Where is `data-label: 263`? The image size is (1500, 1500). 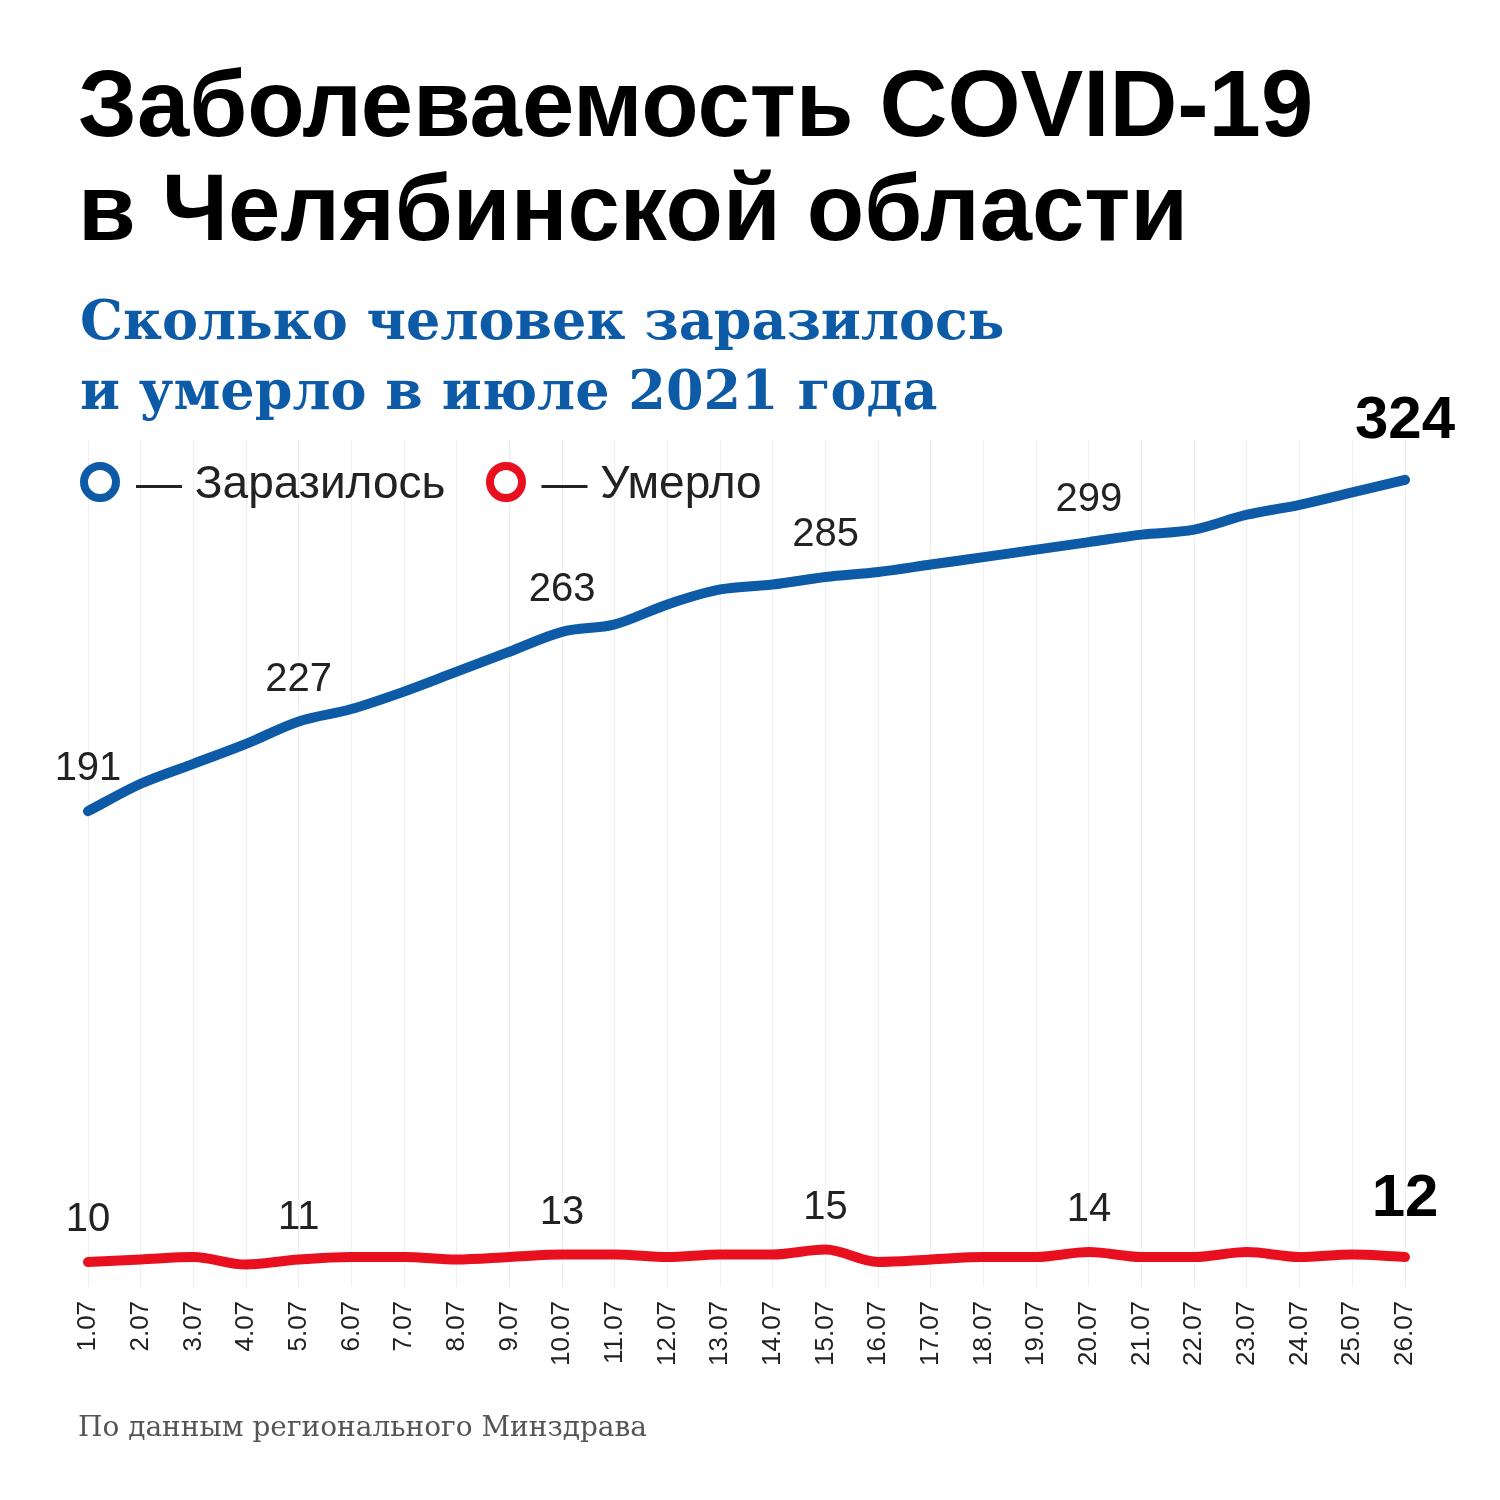 data-label: 263 is located at coordinates (562, 586).